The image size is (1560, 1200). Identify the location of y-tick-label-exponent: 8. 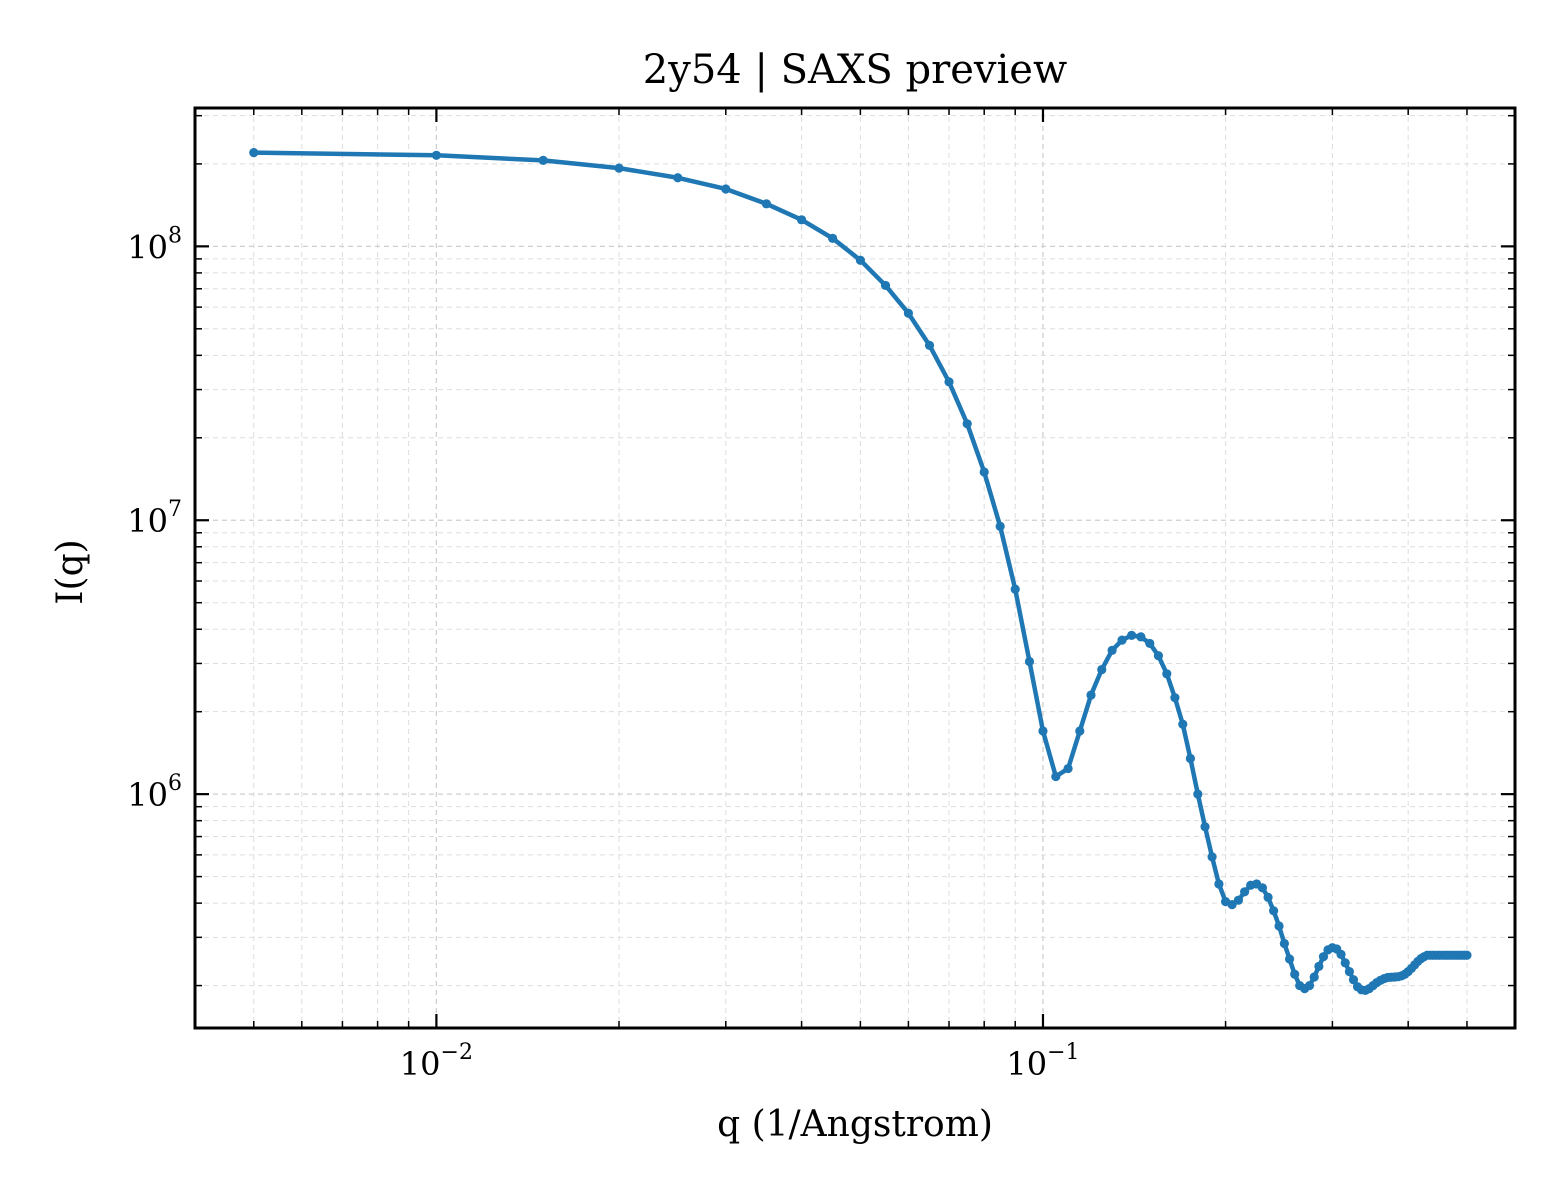
(175, 235).